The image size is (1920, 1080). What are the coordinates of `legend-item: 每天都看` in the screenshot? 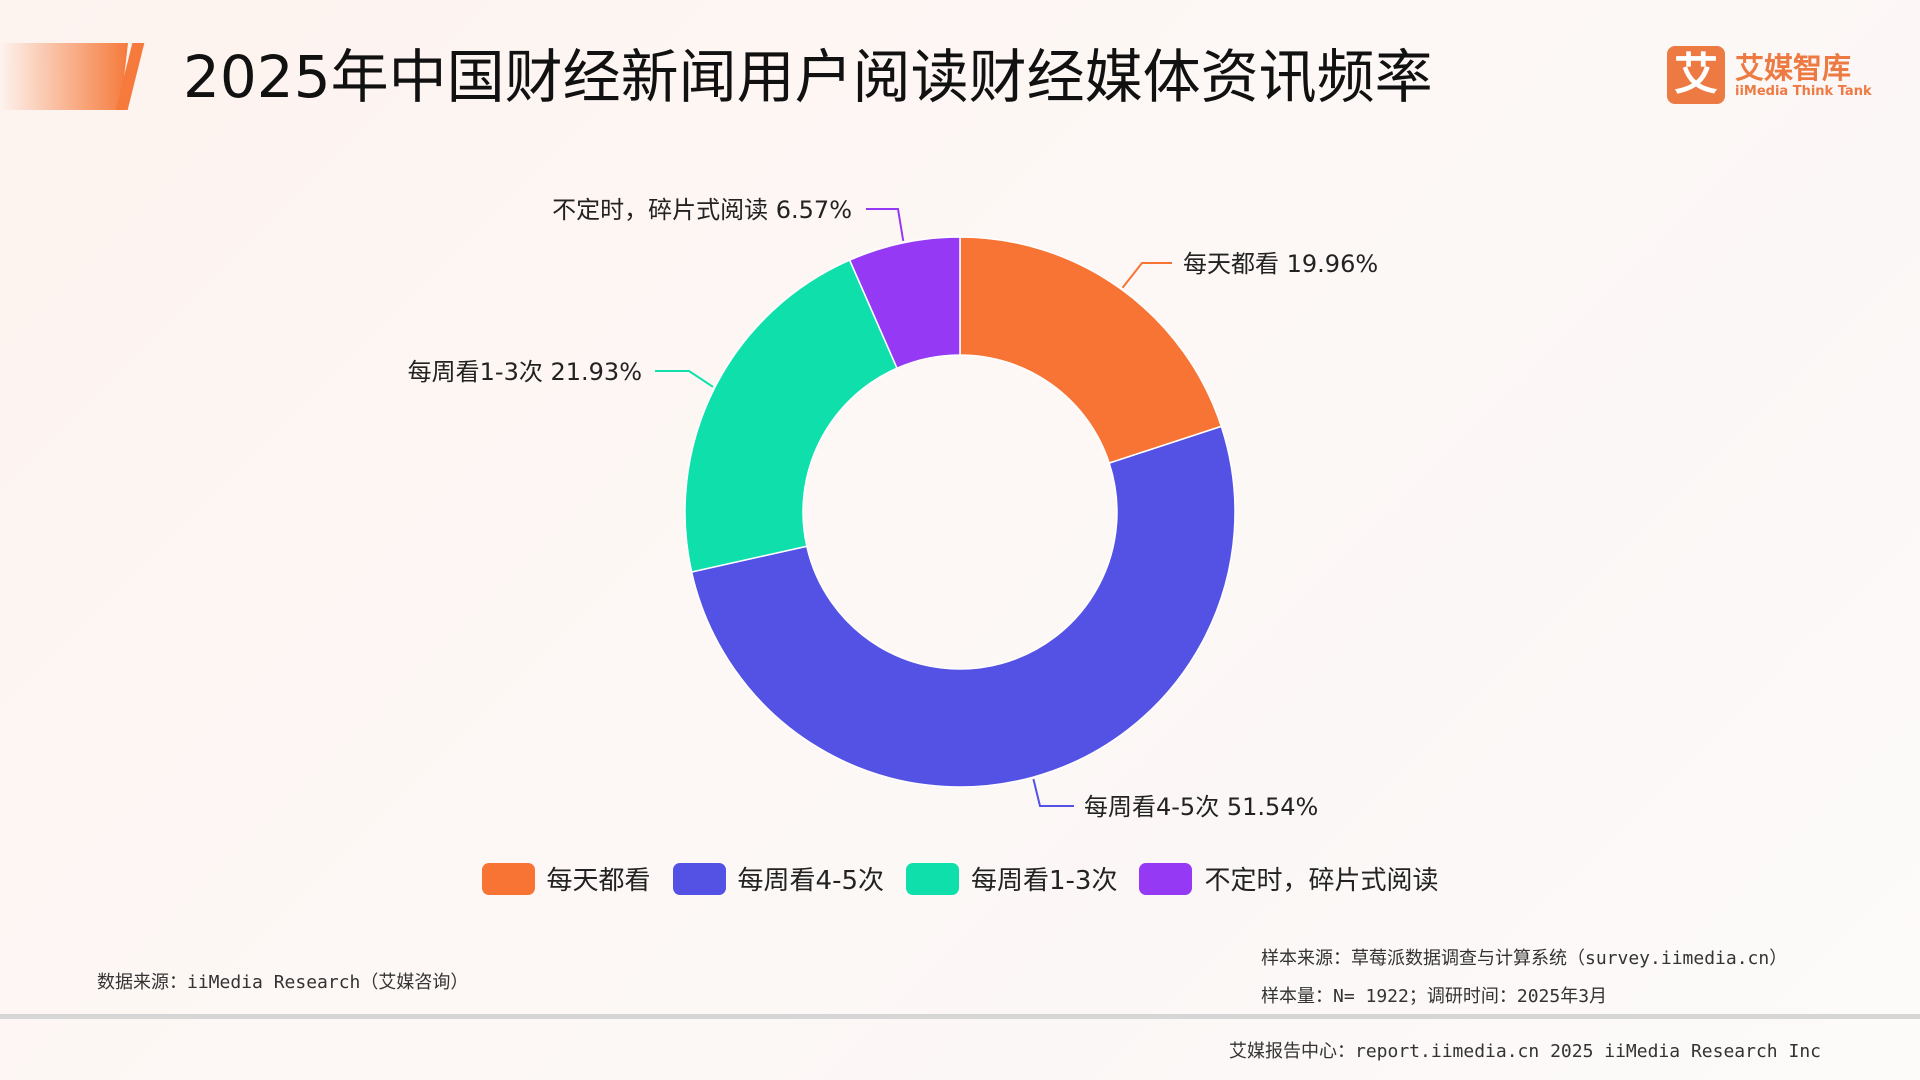 It's located at (566, 878).